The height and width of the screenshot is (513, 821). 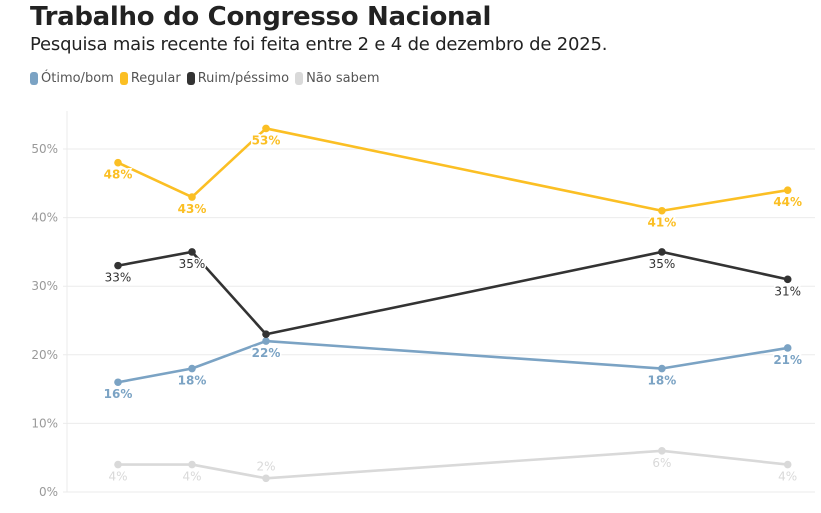 I want to click on legend: Ótimo/bom Regular Ruim/péssimo Não sabem, so click(x=208, y=78).